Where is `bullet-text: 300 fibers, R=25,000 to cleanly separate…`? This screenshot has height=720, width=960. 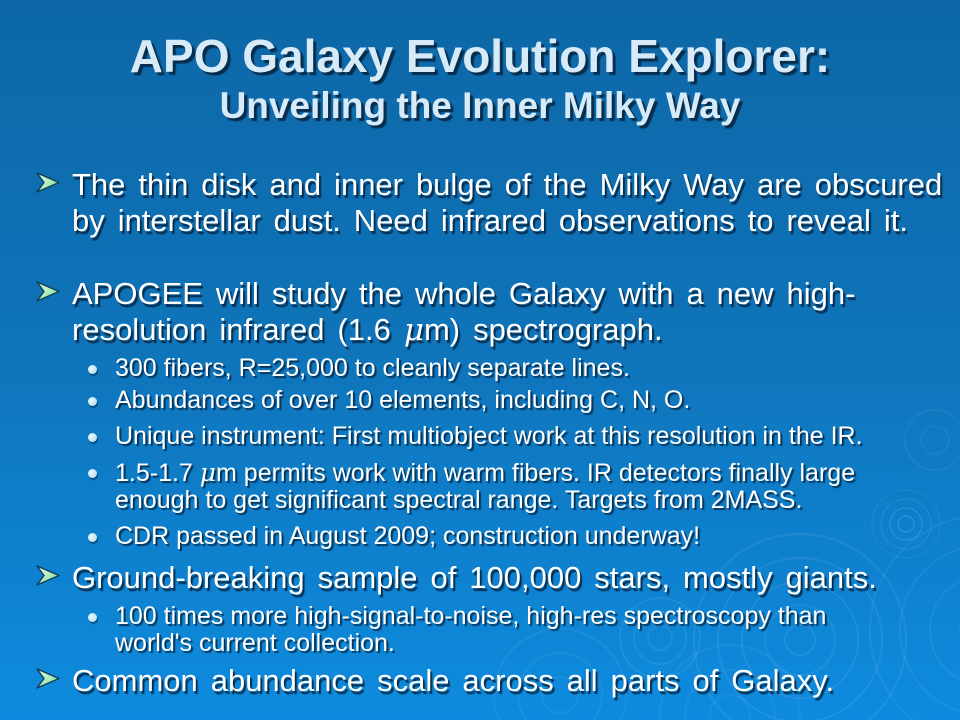 bullet-text: 300 fibers, R=25,000 to cleanly separate… is located at coordinates (372, 368).